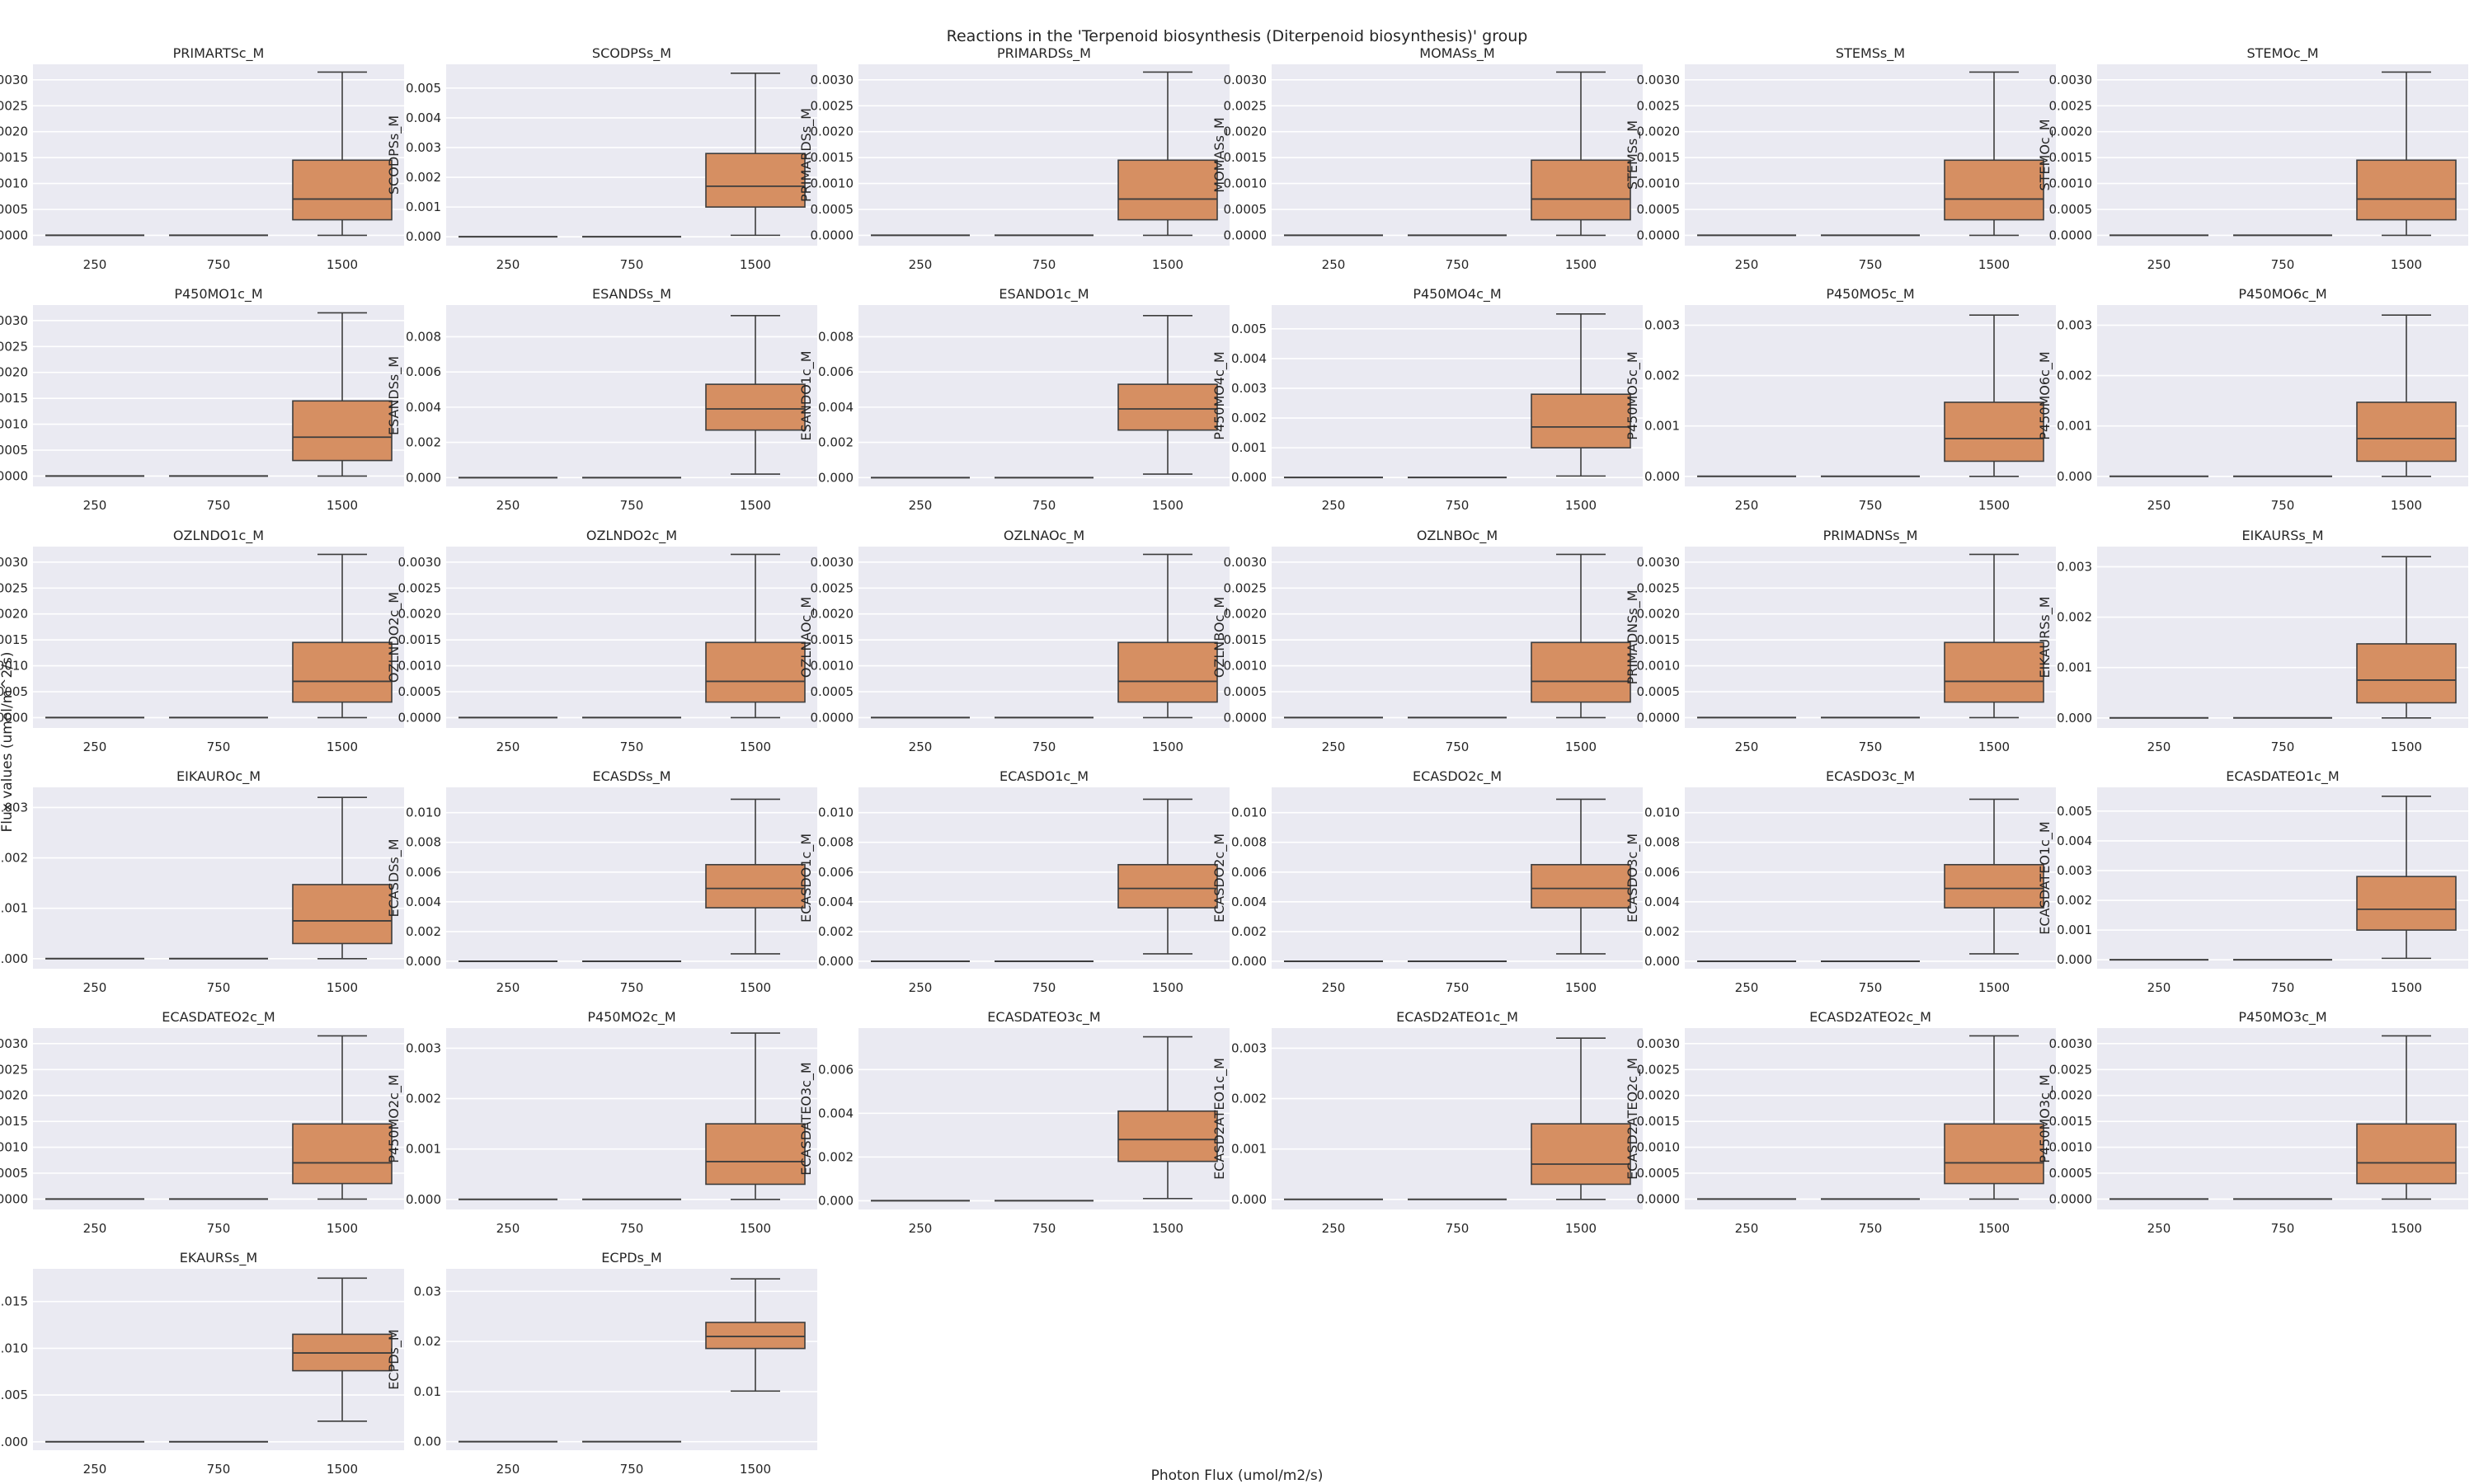 Image resolution: width=2474 pixels, height=1484 pixels. Describe the element at coordinates (394, 395) in the screenshot. I see `y-axis-label: ESANDSs_M` at that location.